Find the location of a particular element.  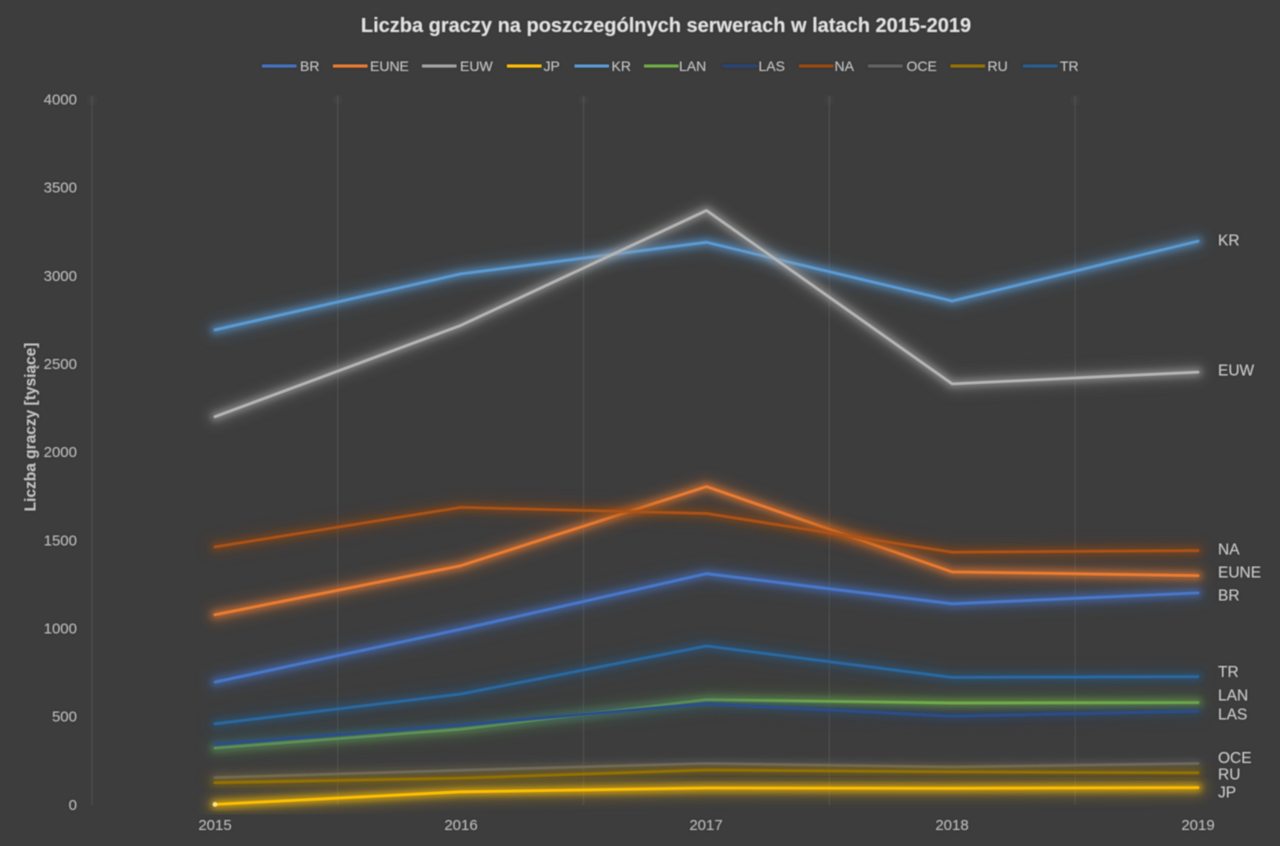

svg-text: Liczba graczy [tysiące] is located at coordinates (31, 427).